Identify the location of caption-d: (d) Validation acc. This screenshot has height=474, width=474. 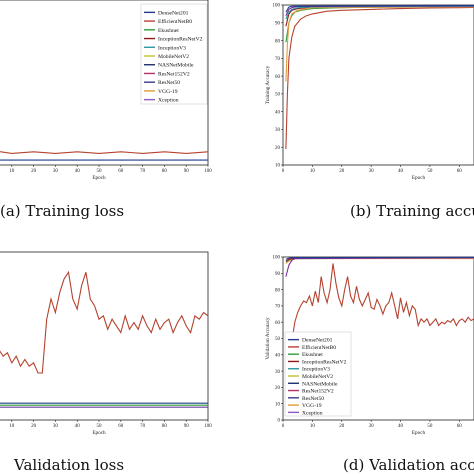
(408, 465).